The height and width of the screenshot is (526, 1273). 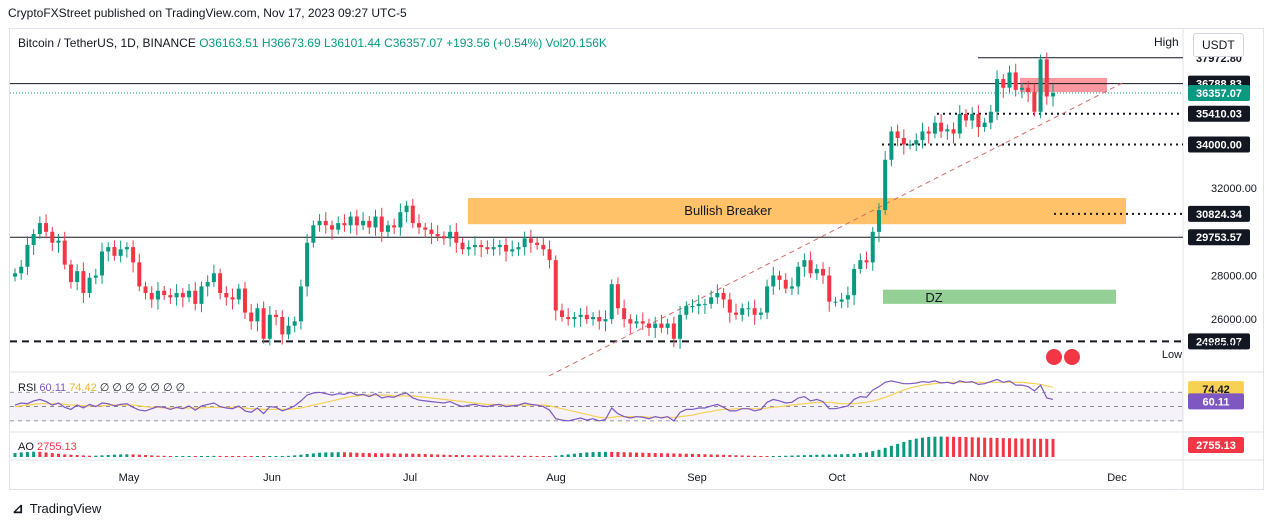 I want to click on price-tag-label: 29753.57, so click(x=1219, y=238).